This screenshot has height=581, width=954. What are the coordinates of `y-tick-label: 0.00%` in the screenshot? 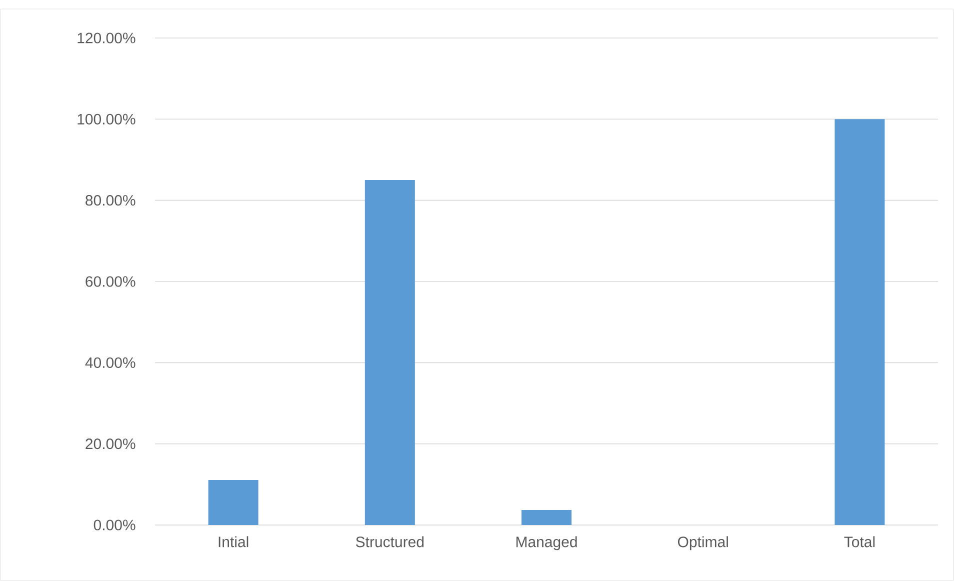 It's located at (115, 525).